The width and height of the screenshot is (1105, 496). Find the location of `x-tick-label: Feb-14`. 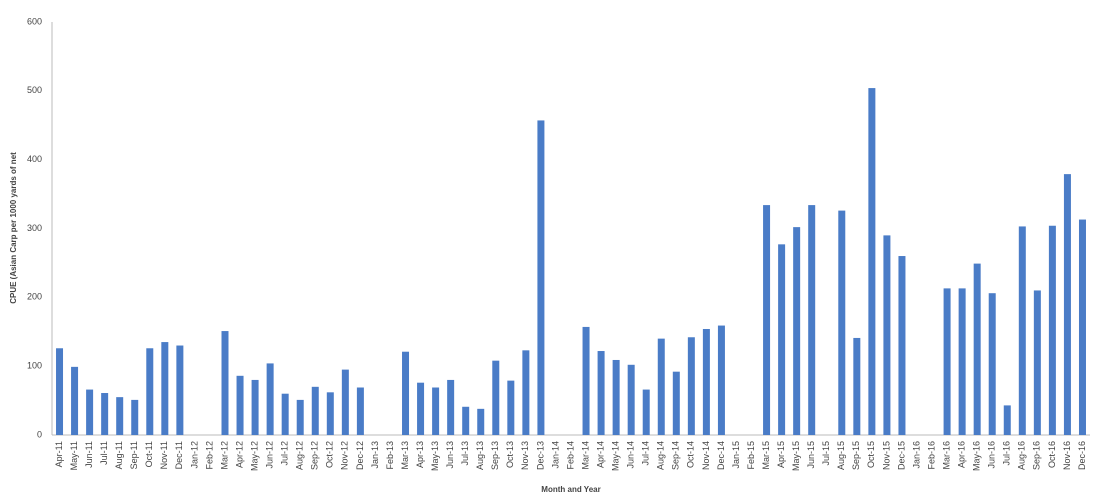

x-tick-label: Feb-14 is located at coordinates (570, 455).